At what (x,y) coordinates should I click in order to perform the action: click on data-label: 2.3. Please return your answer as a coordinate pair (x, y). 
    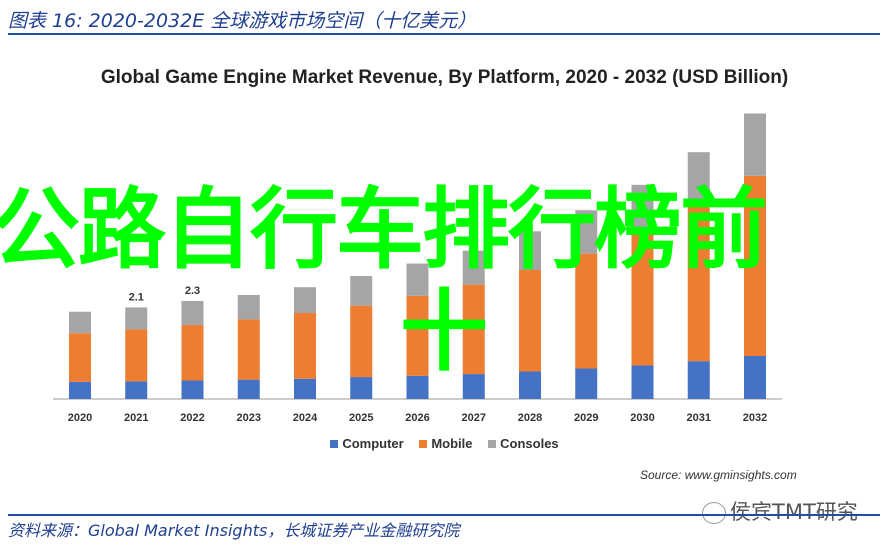
    Looking at the image, I should click on (192, 291).